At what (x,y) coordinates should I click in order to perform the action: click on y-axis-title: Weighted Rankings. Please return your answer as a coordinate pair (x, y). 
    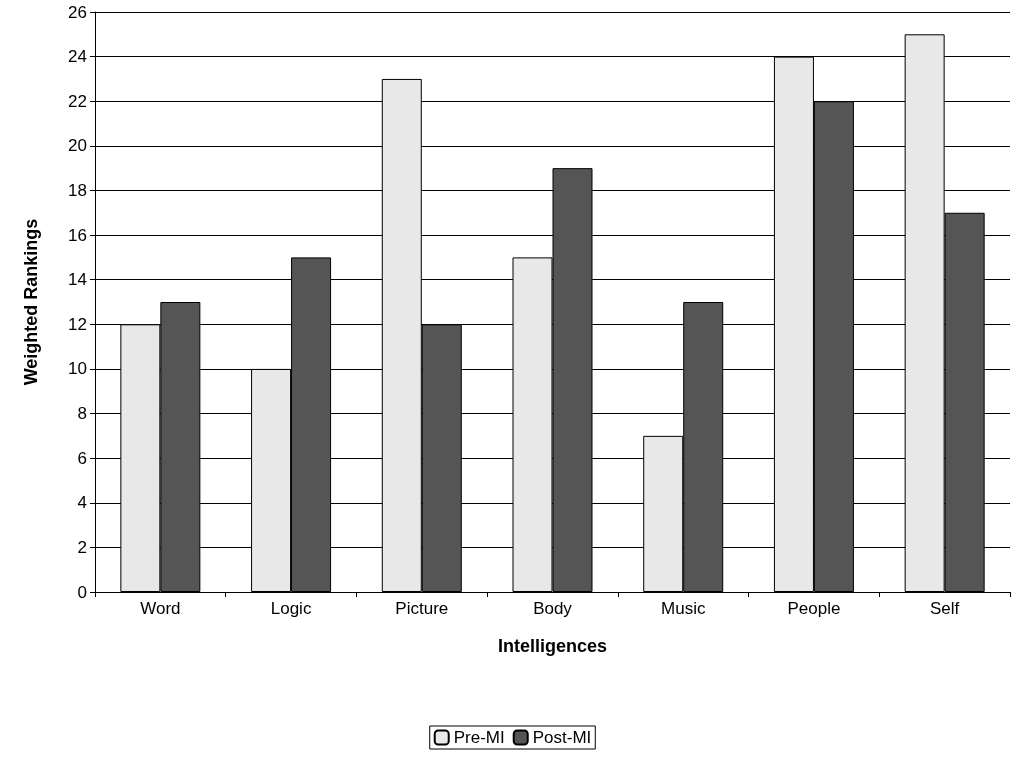
    Looking at the image, I should click on (31, 302).